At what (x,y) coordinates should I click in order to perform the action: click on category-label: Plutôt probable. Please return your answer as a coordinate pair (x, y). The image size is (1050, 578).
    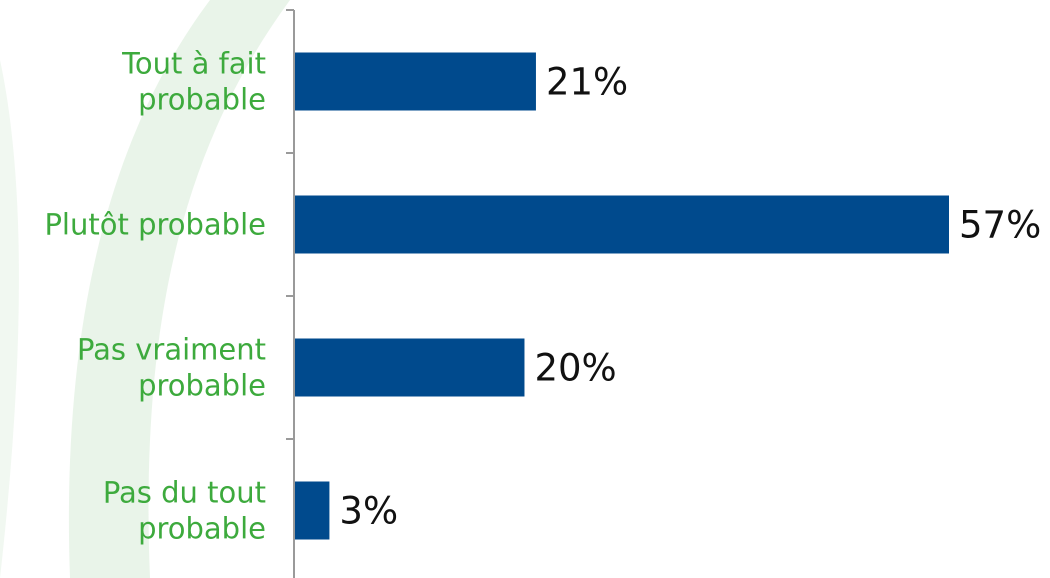
    Looking at the image, I should click on (155, 225).